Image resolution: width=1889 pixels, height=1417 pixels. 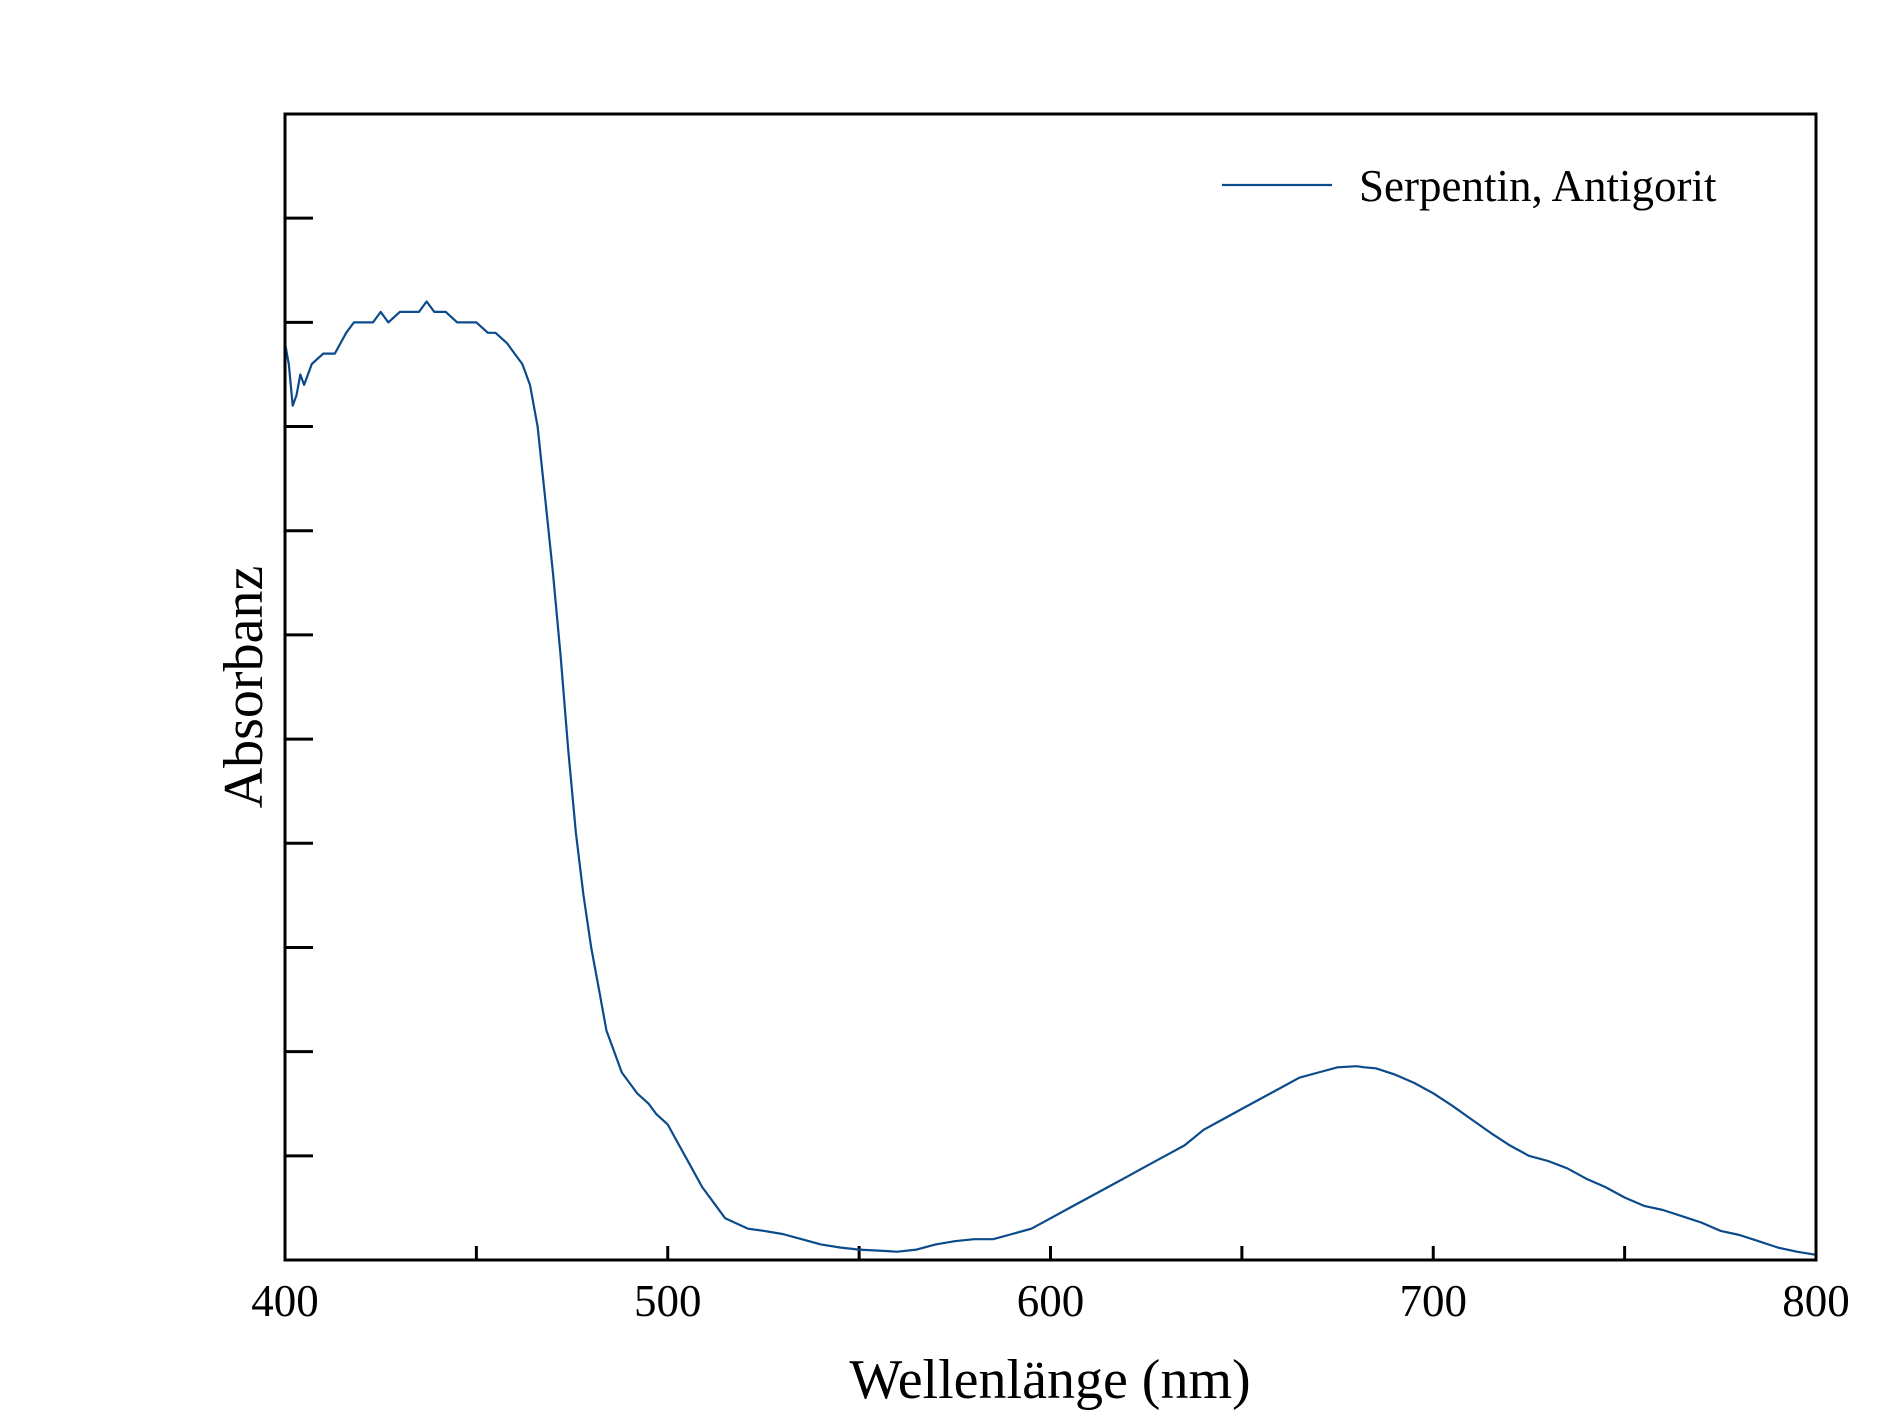 I want to click on y-axis-title: Absorbanz, so click(x=244, y=687).